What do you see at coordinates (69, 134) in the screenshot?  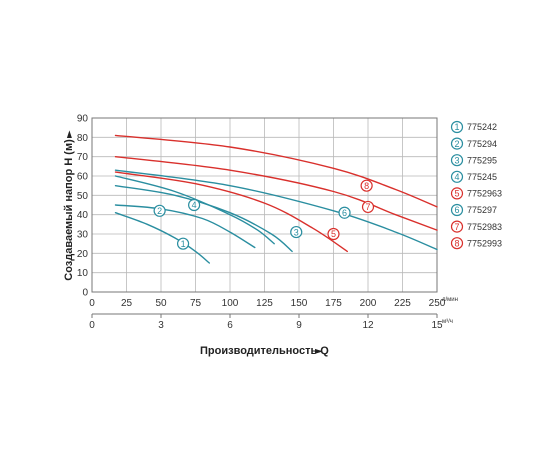 I see `y-axis-title-arrow: ►` at bounding box center [69, 134].